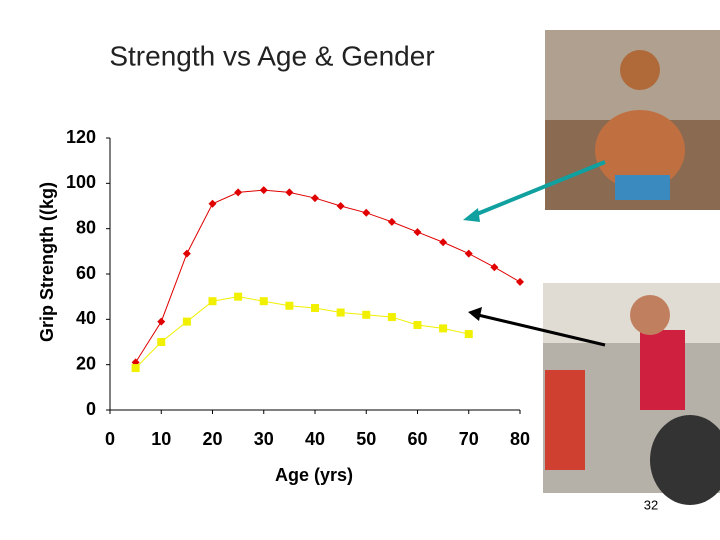 Image resolution: width=720 pixels, height=540 pixels. Describe the element at coordinates (212, 439) in the screenshot. I see `x-tick-label: 20` at that location.